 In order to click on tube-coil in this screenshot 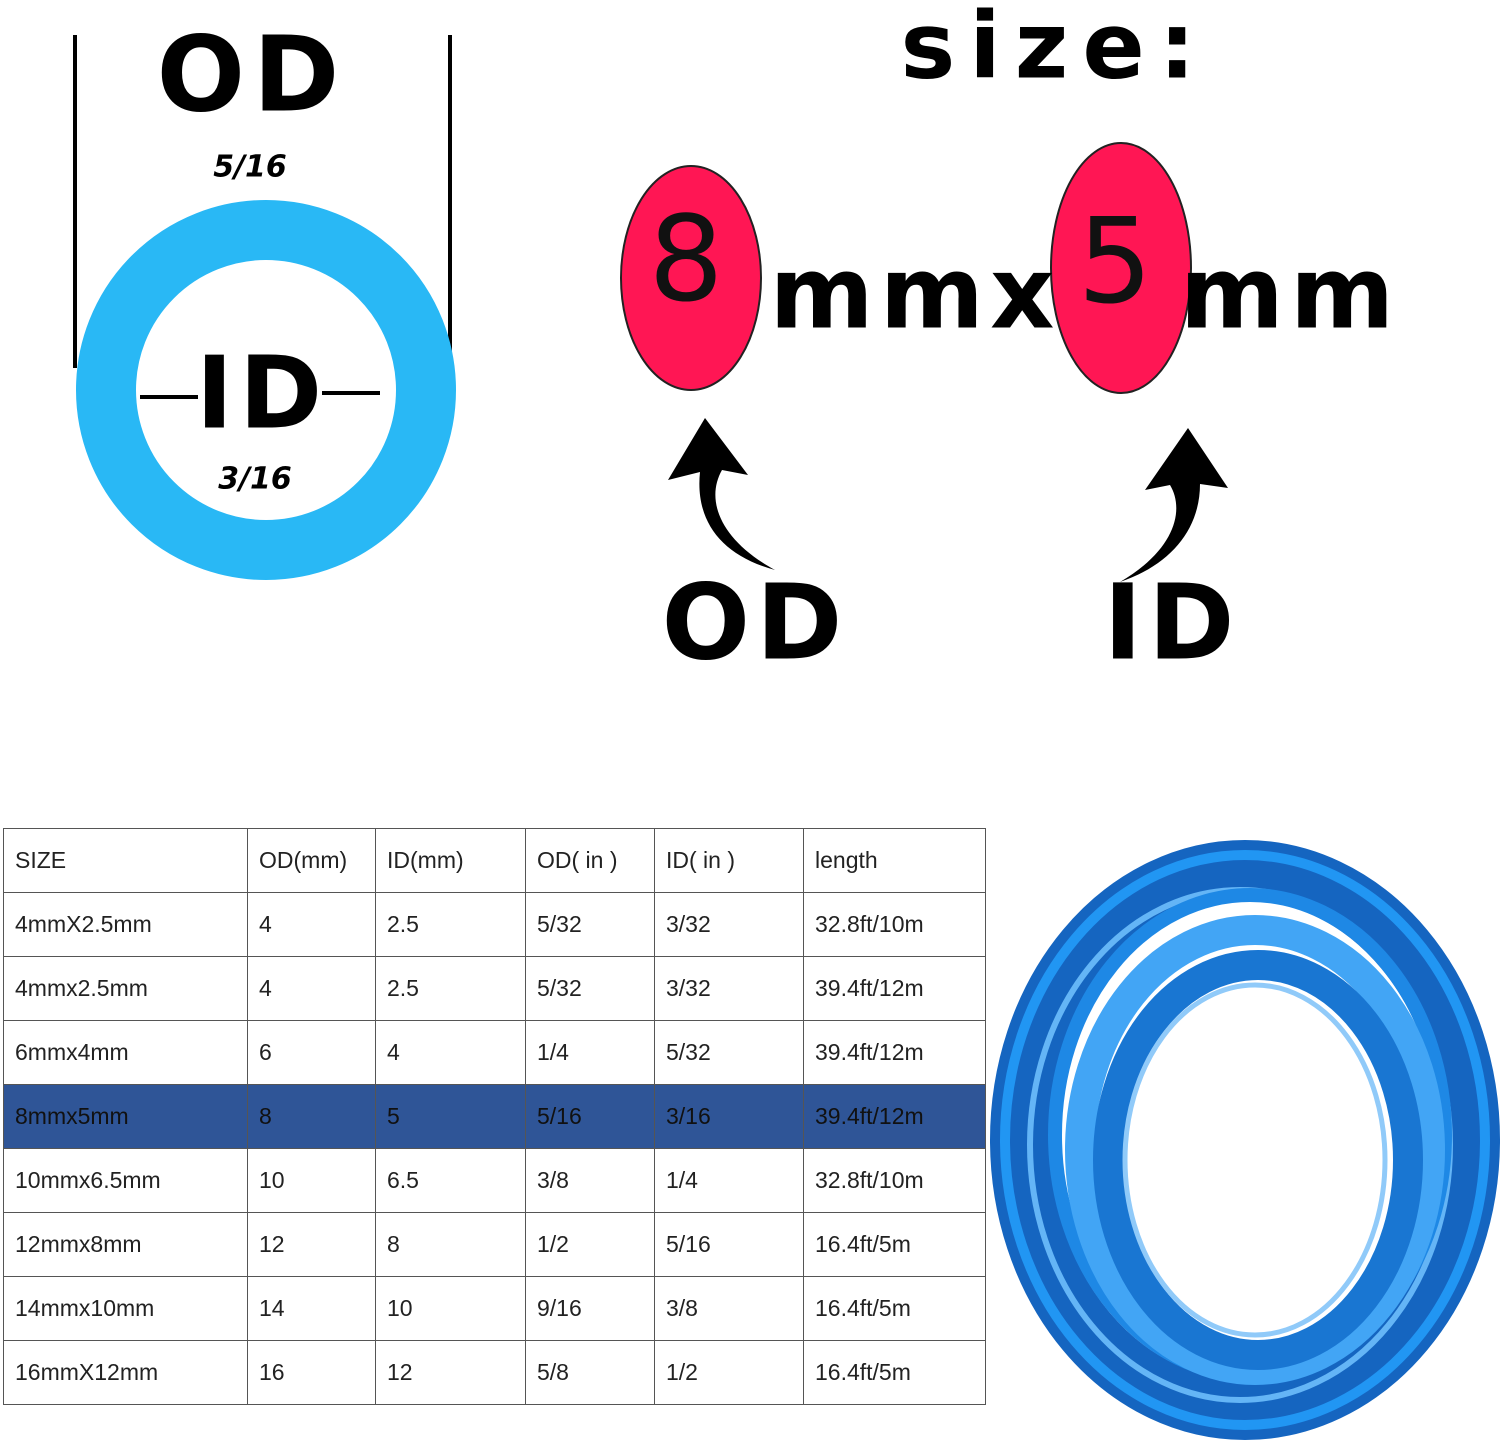, I will do `click(1245, 1140)`.